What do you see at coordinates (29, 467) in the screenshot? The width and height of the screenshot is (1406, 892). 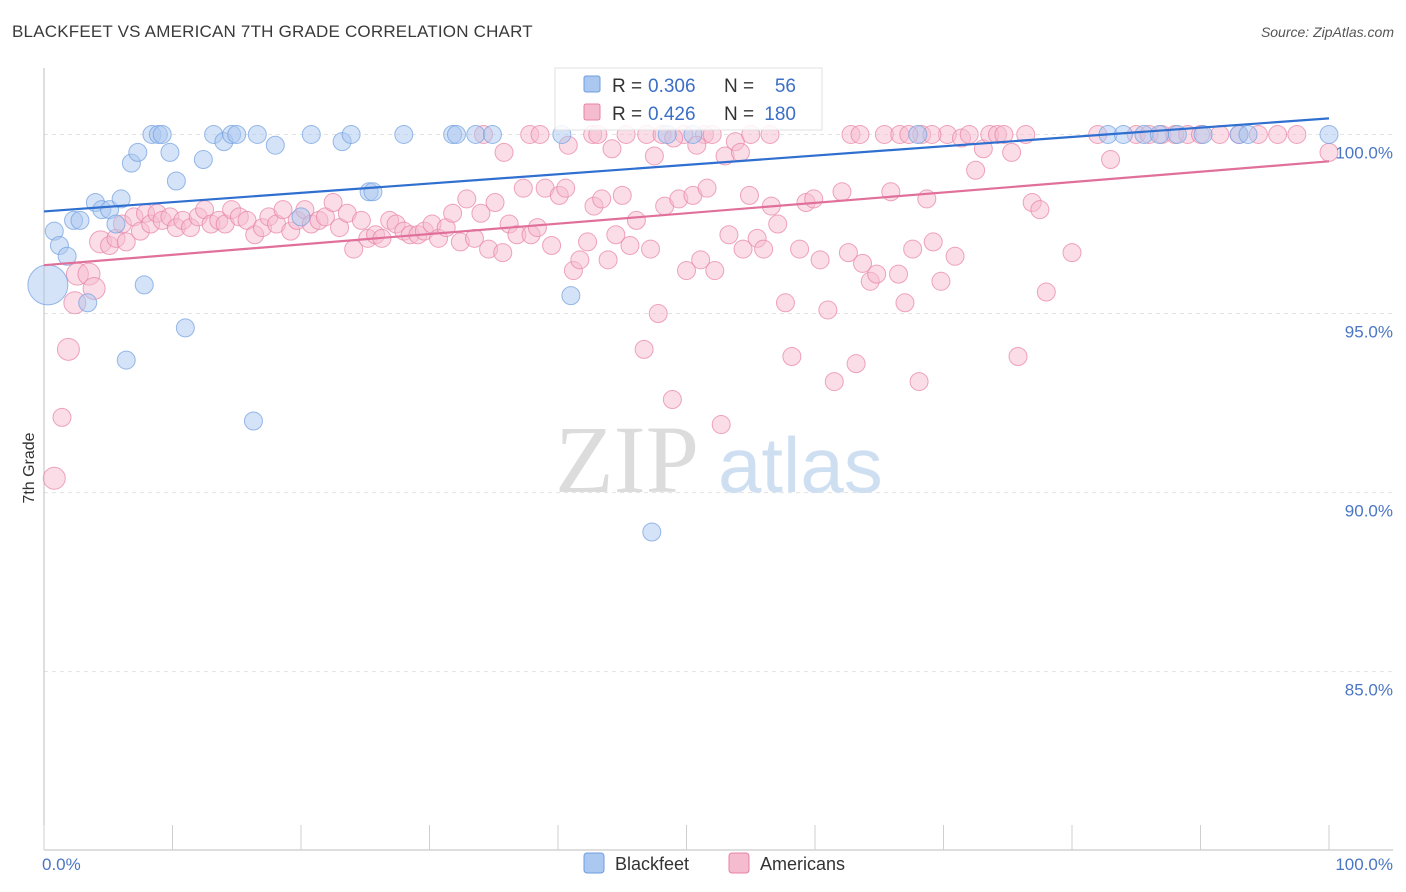 I see `y-axis-label: 7th Grade` at bounding box center [29, 467].